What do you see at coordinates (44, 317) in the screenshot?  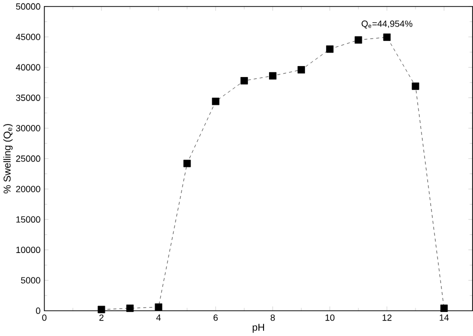 I see `x-tick-label: 0` at bounding box center [44, 317].